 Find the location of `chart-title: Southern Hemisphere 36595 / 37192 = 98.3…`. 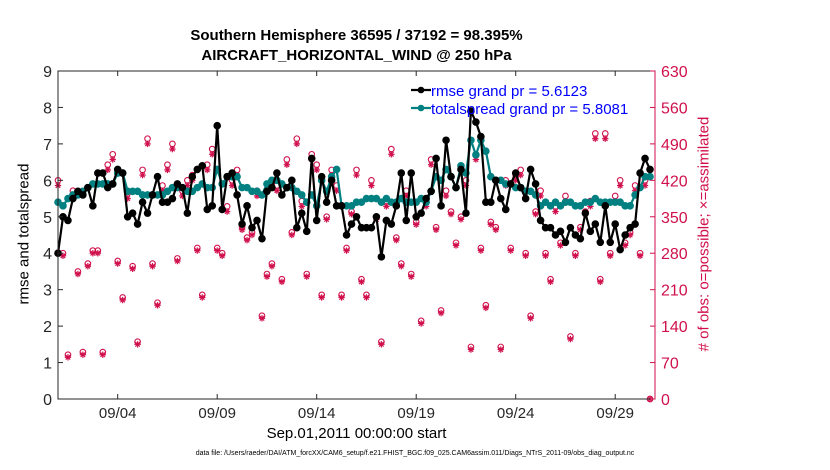

chart-title: Southern Hemisphere 36595 / 37192 = 98.3… is located at coordinates (356, 35).